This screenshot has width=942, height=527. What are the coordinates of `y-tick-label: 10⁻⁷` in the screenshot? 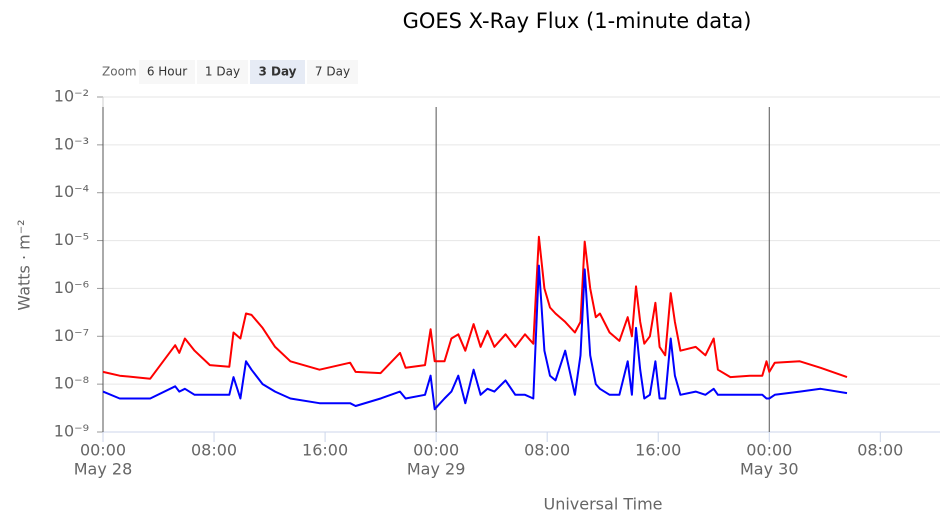 It's located at (71, 335).